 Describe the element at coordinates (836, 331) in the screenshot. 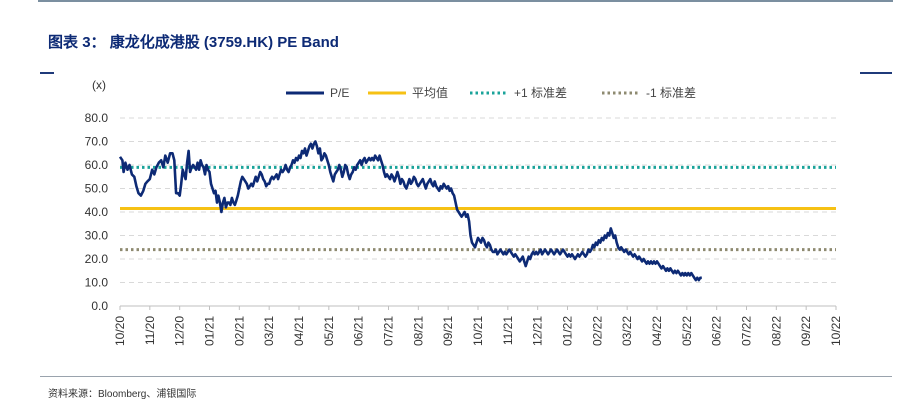

I see `x-tick-label: 10/22` at that location.